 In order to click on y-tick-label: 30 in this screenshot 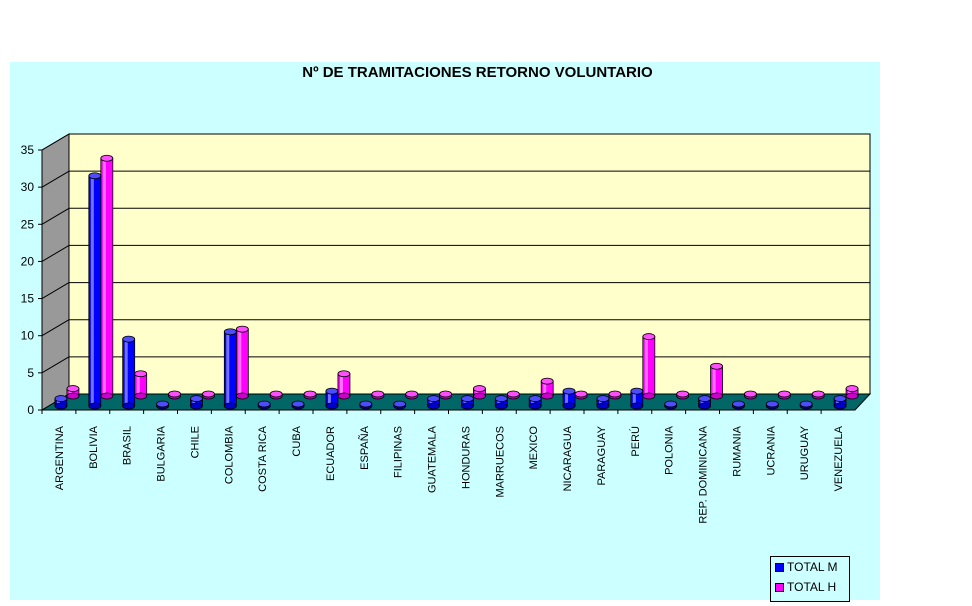, I will do `click(28, 187)`.